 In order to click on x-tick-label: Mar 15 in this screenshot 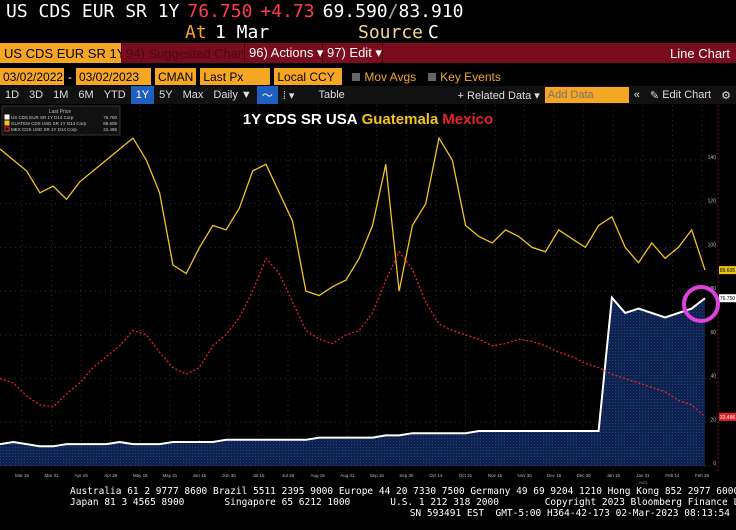, I will do `click(22, 475)`.